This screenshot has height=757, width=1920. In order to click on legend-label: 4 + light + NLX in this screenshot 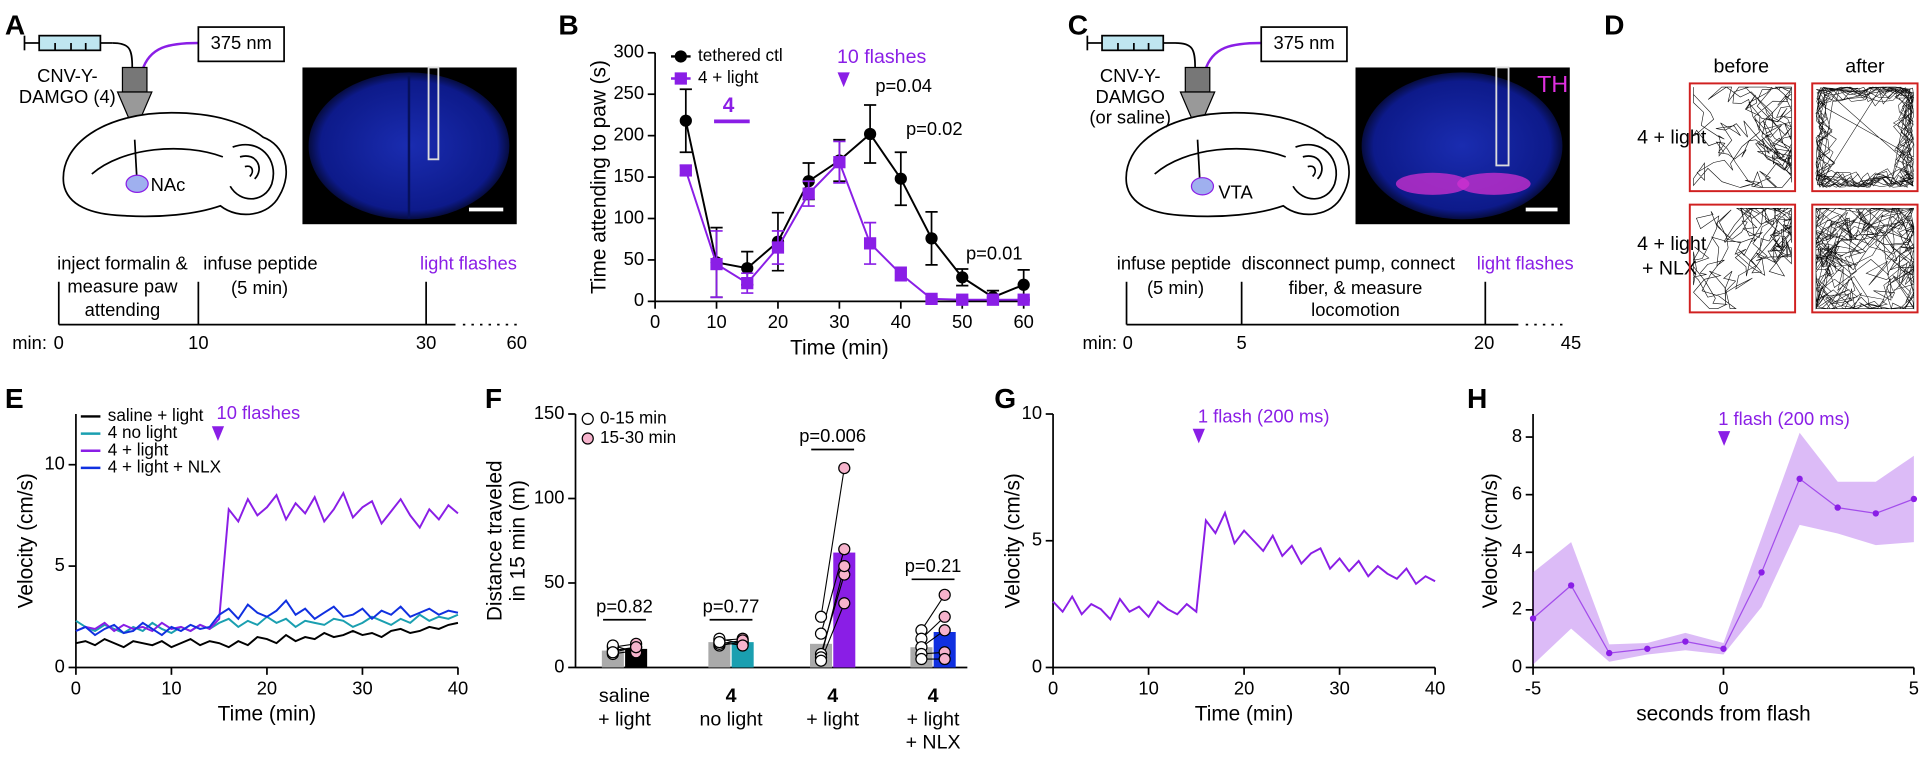, I will do `click(165, 466)`.